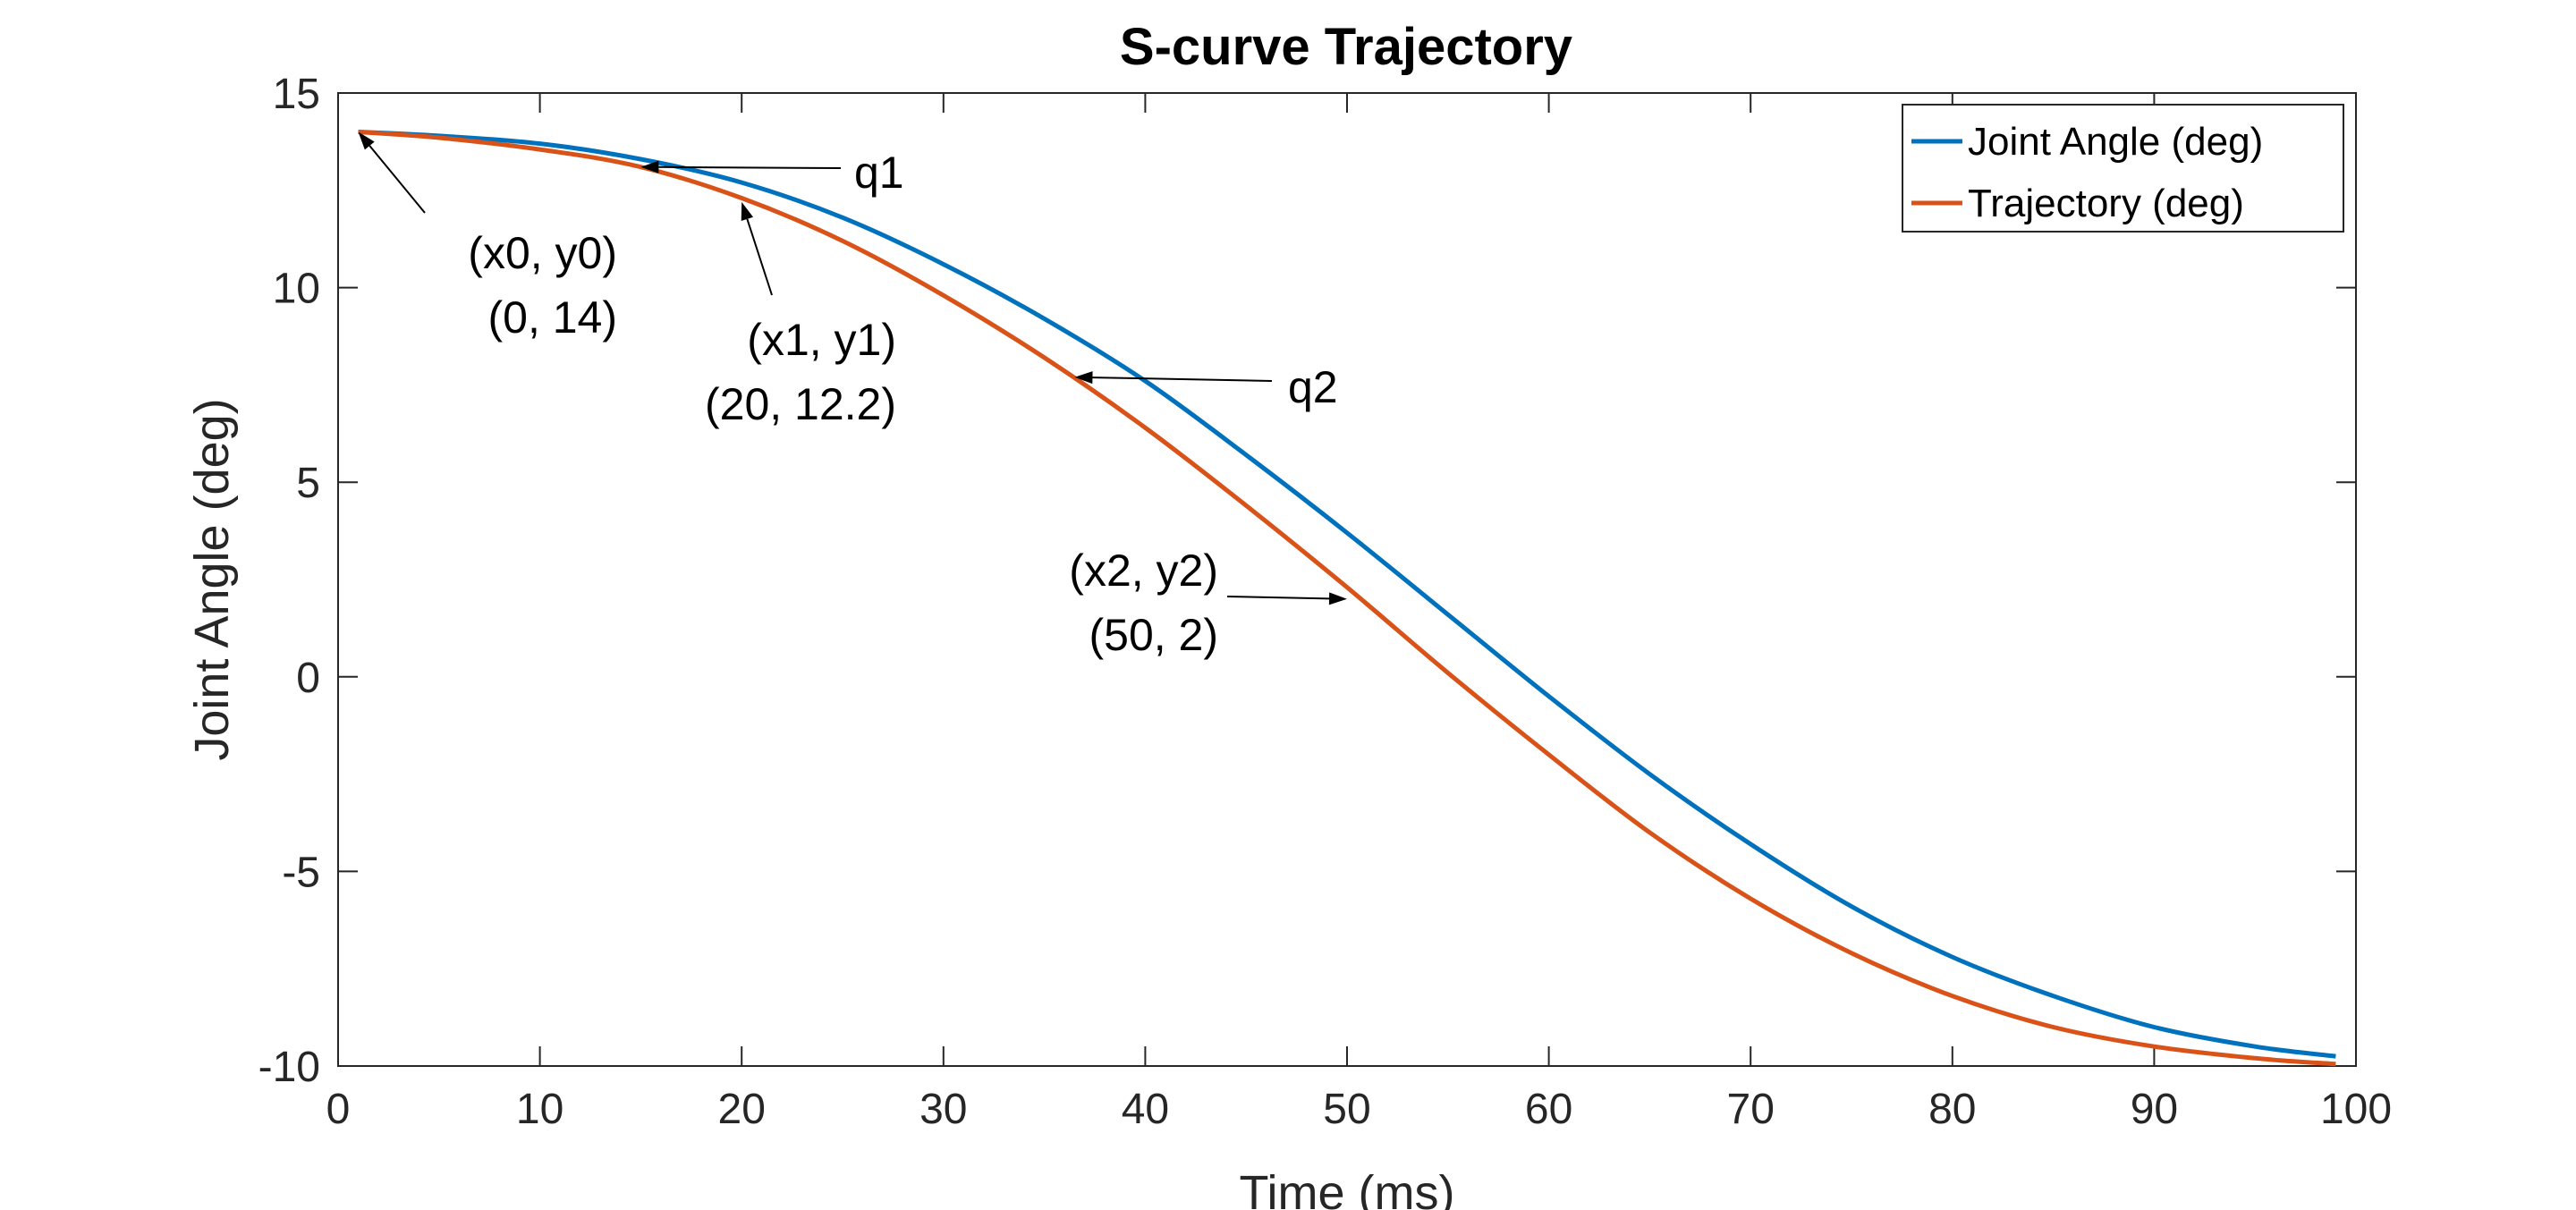 The width and height of the screenshot is (2576, 1210). I want to click on annotation-text: (x2, y2), so click(1143, 571).